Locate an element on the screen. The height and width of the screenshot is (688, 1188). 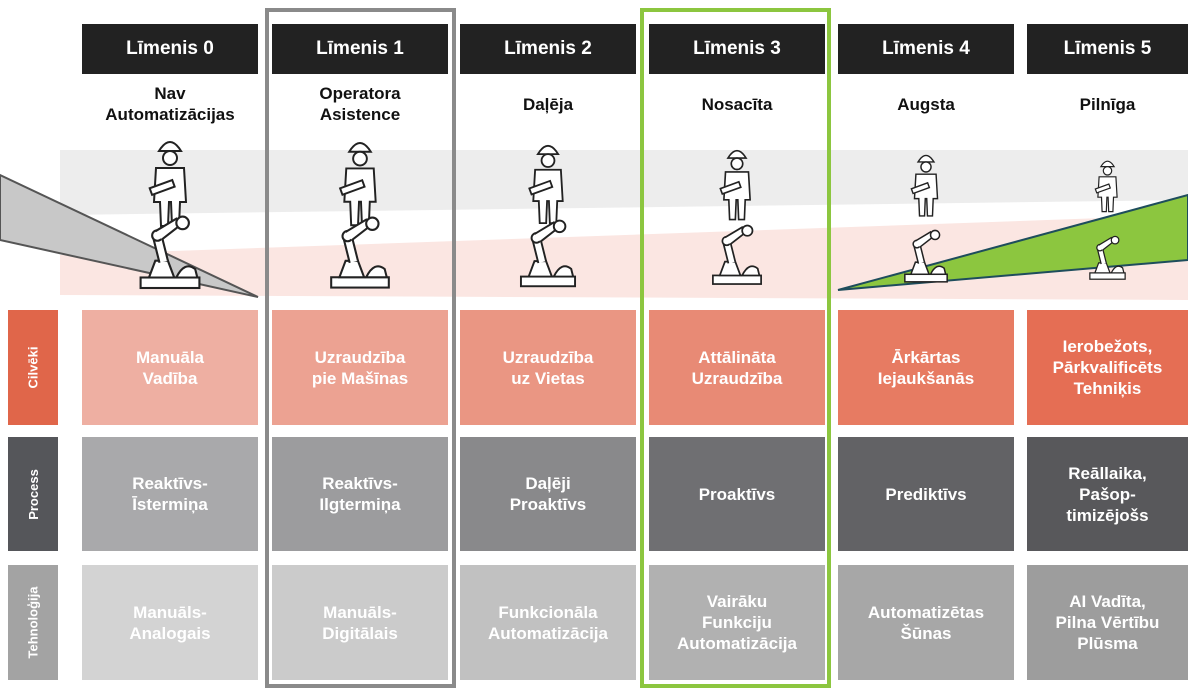
level-name: Nosacīta is located at coordinates (737, 104).